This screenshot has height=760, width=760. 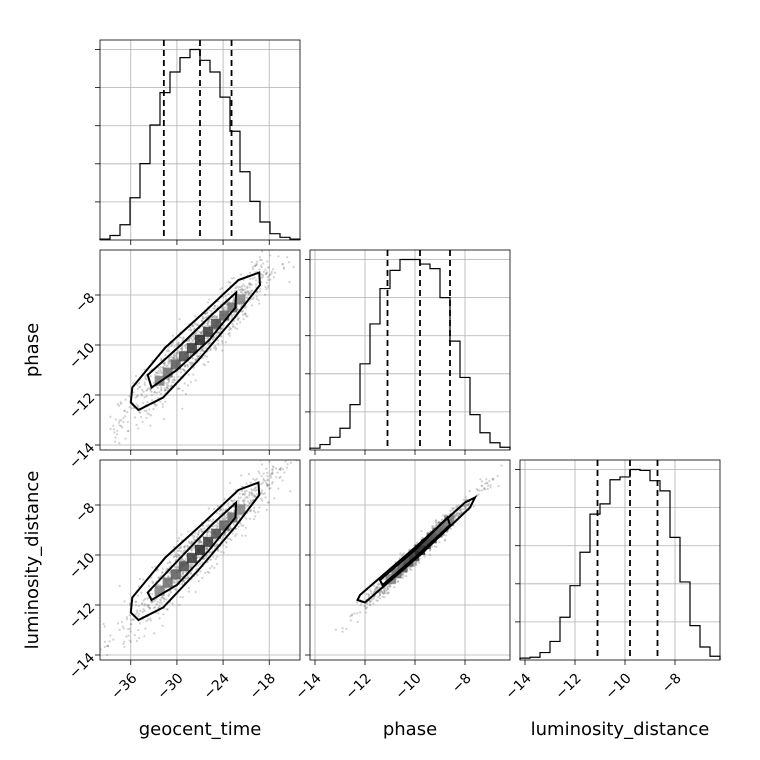 What do you see at coordinates (217, 686) in the screenshot?
I see `x-tick-label: −24` at bounding box center [217, 686].